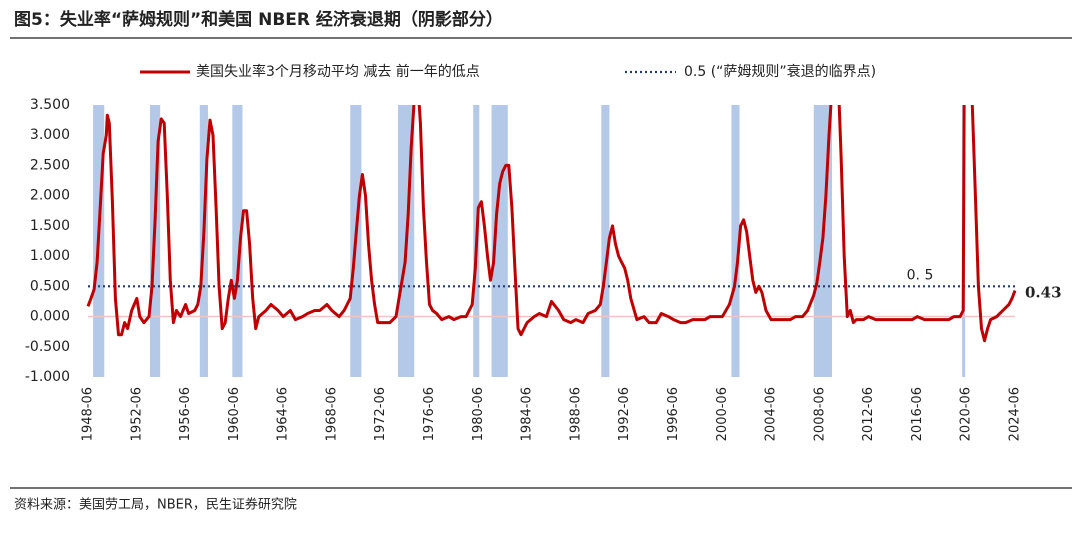 Image resolution: width=1080 pixels, height=545 pixels. What do you see at coordinates (185, 414) in the screenshot?
I see `x-tick-label: 1956-06` at bounding box center [185, 414].